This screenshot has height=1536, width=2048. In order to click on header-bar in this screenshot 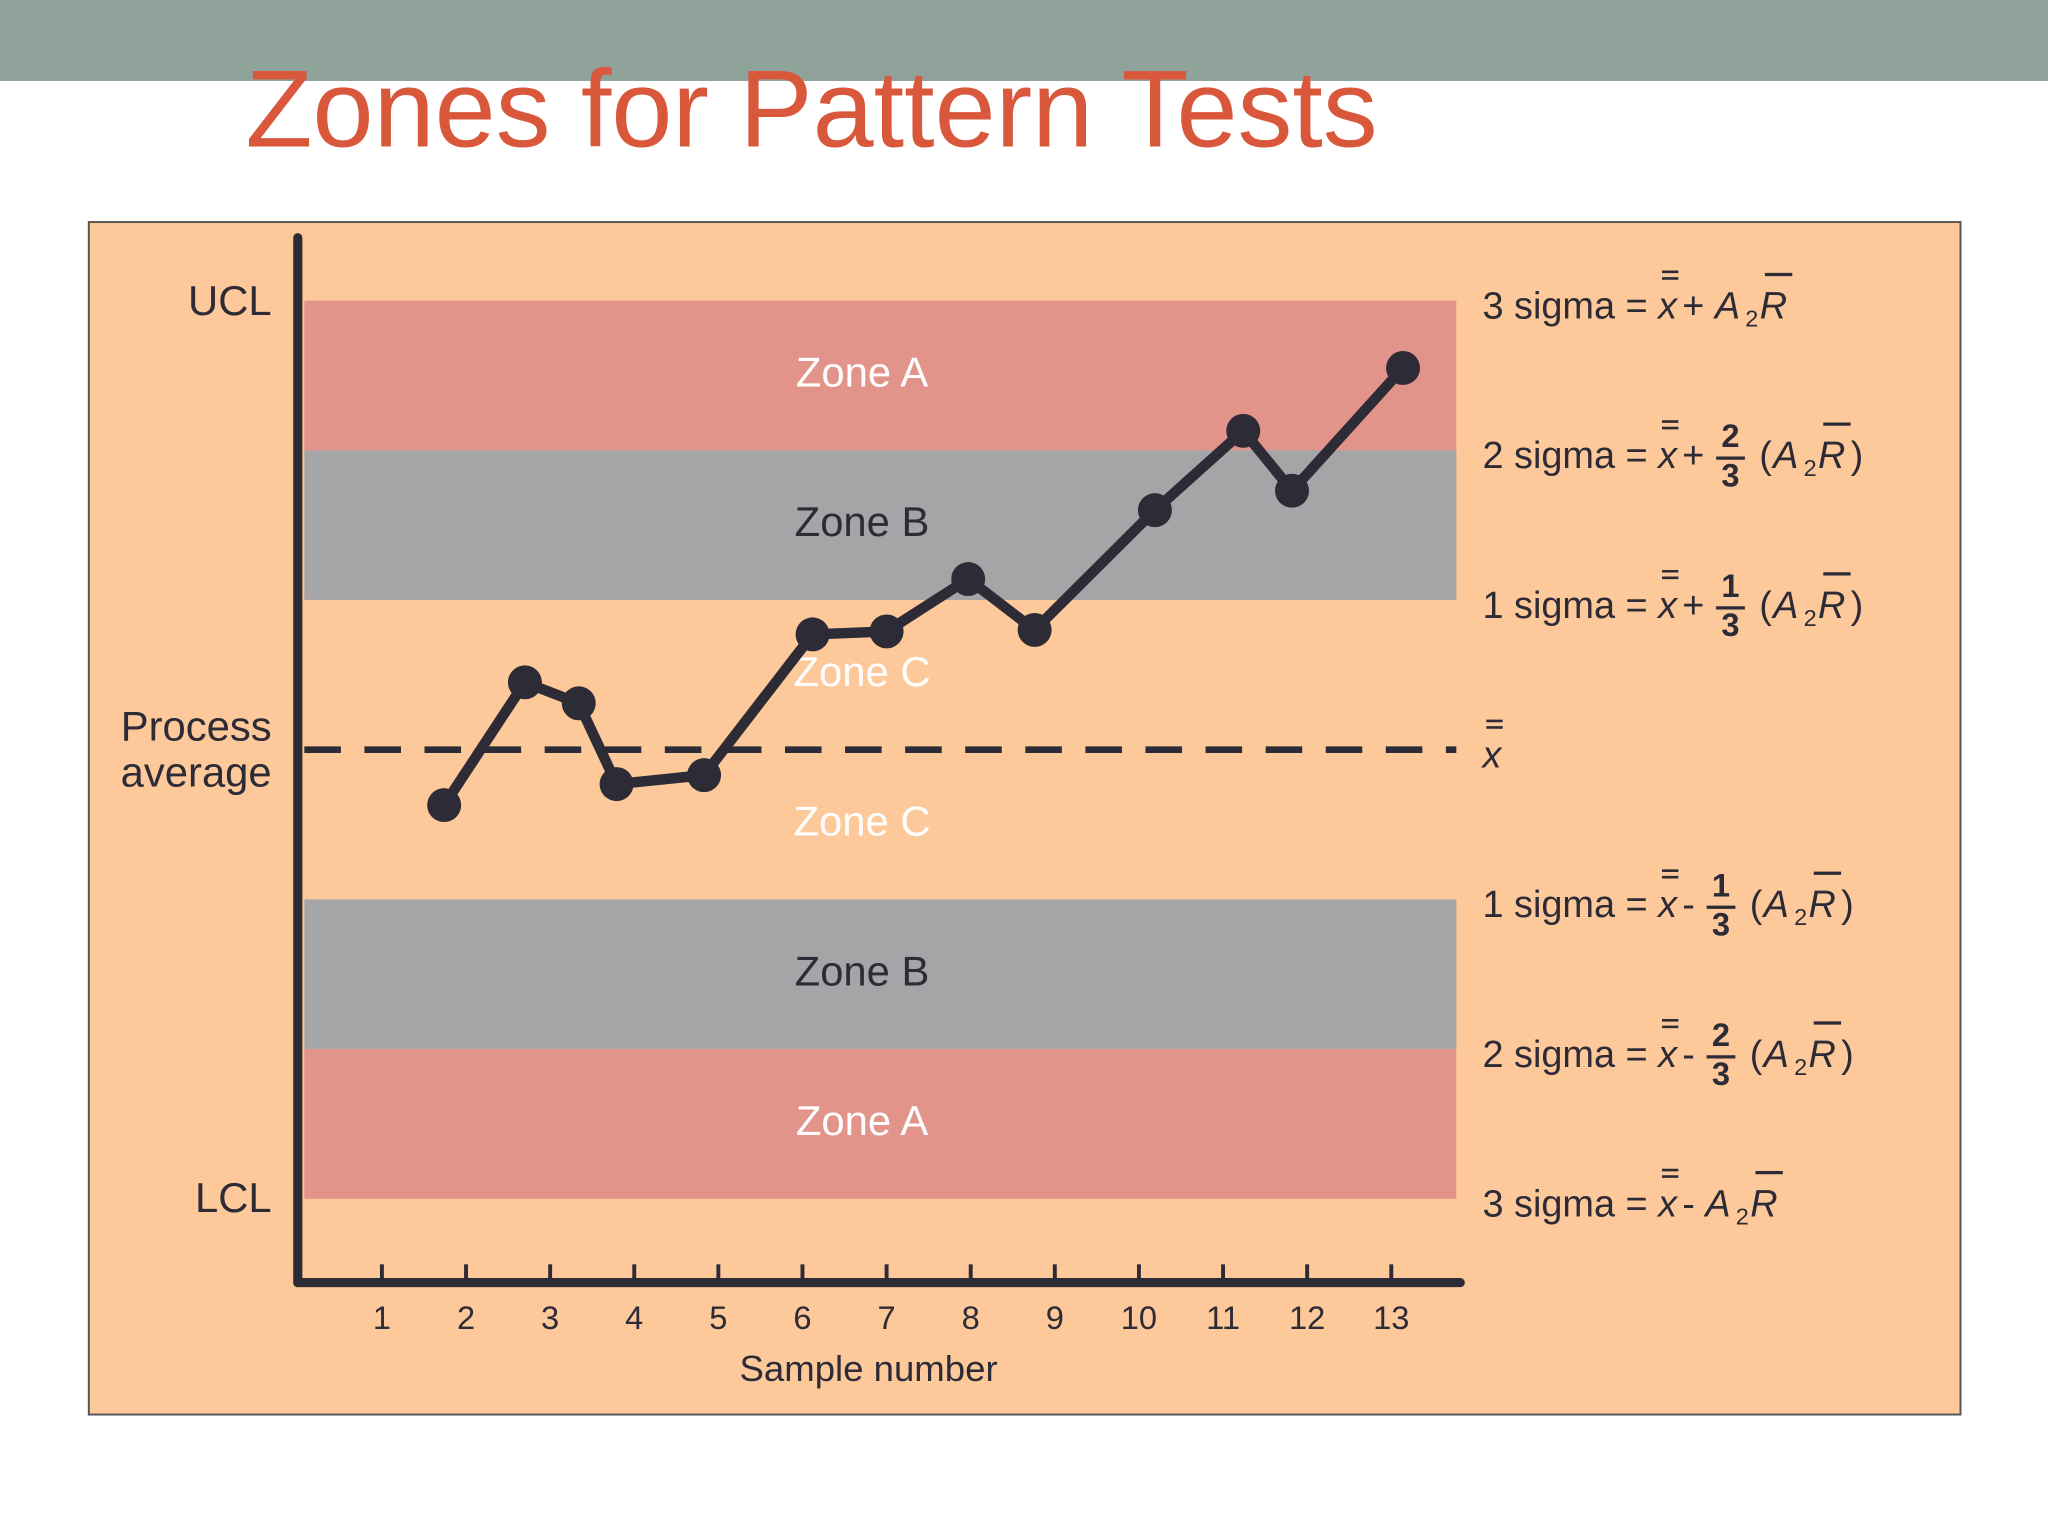, I will do `click(1024, 40)`.